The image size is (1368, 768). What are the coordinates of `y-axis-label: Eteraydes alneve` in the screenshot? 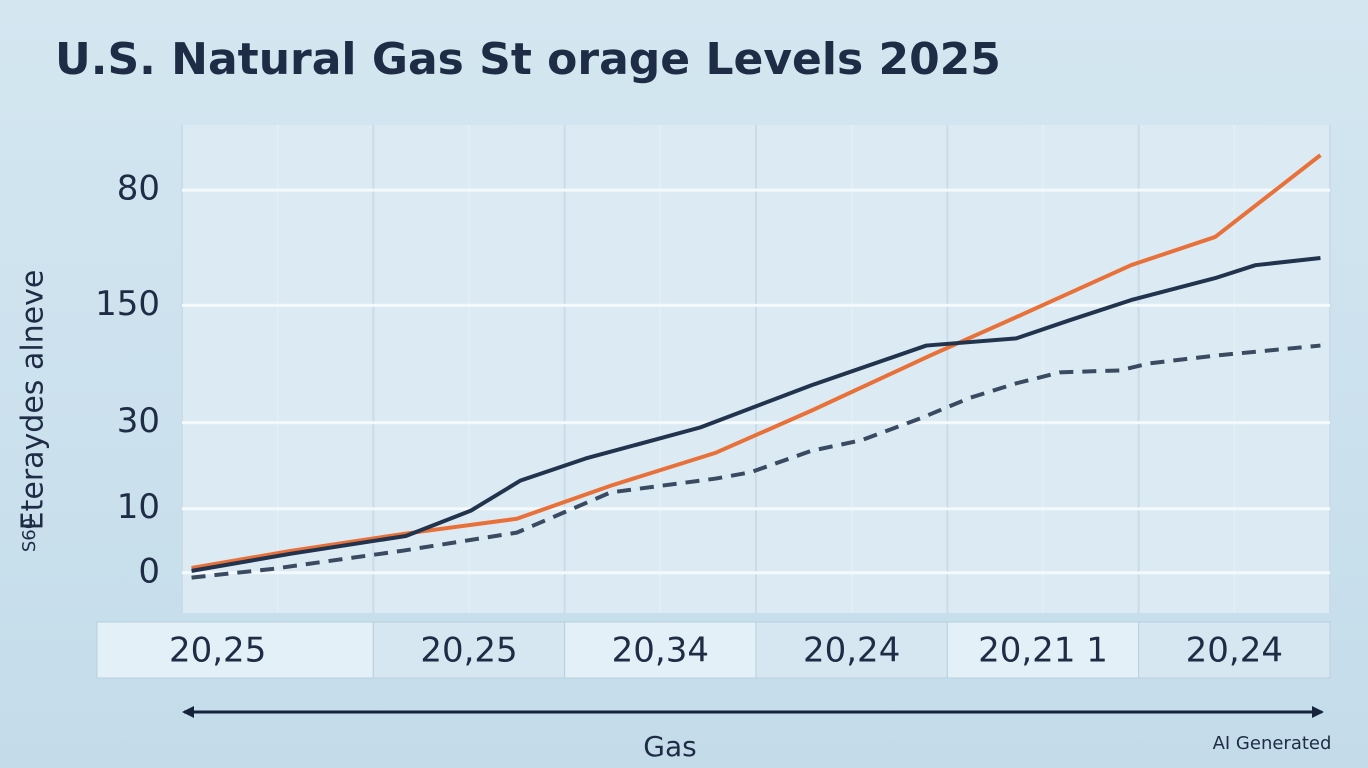 It's located at (33, 400).